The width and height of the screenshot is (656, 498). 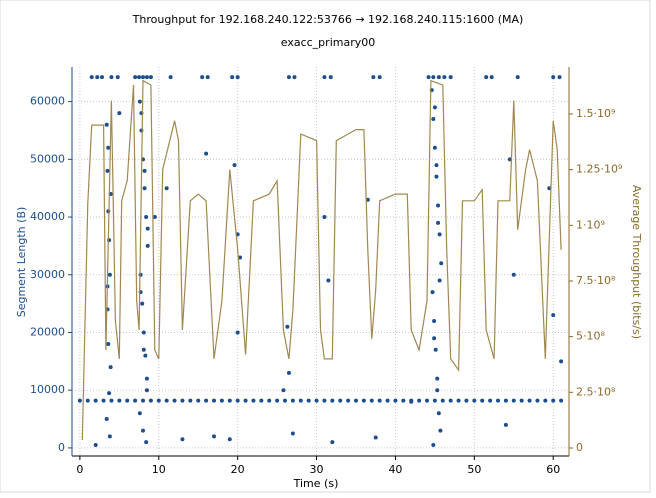 I want to click on x-tick-label: 30, so click(x=317, y=469).